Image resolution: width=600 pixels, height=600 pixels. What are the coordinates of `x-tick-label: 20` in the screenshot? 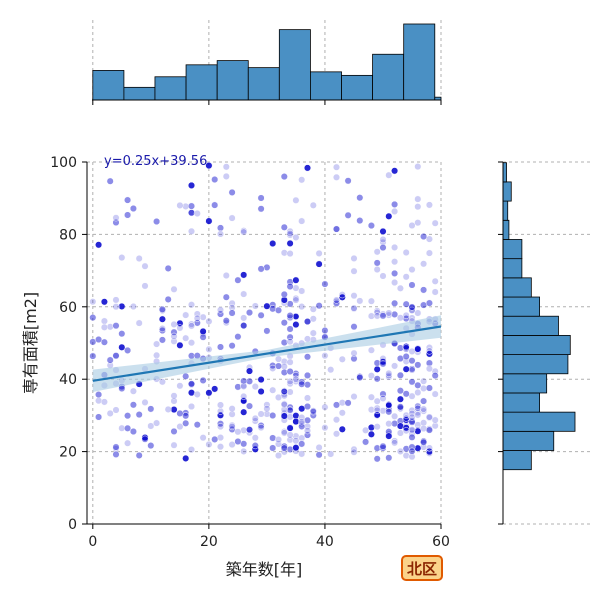 It's located at (209, 542).